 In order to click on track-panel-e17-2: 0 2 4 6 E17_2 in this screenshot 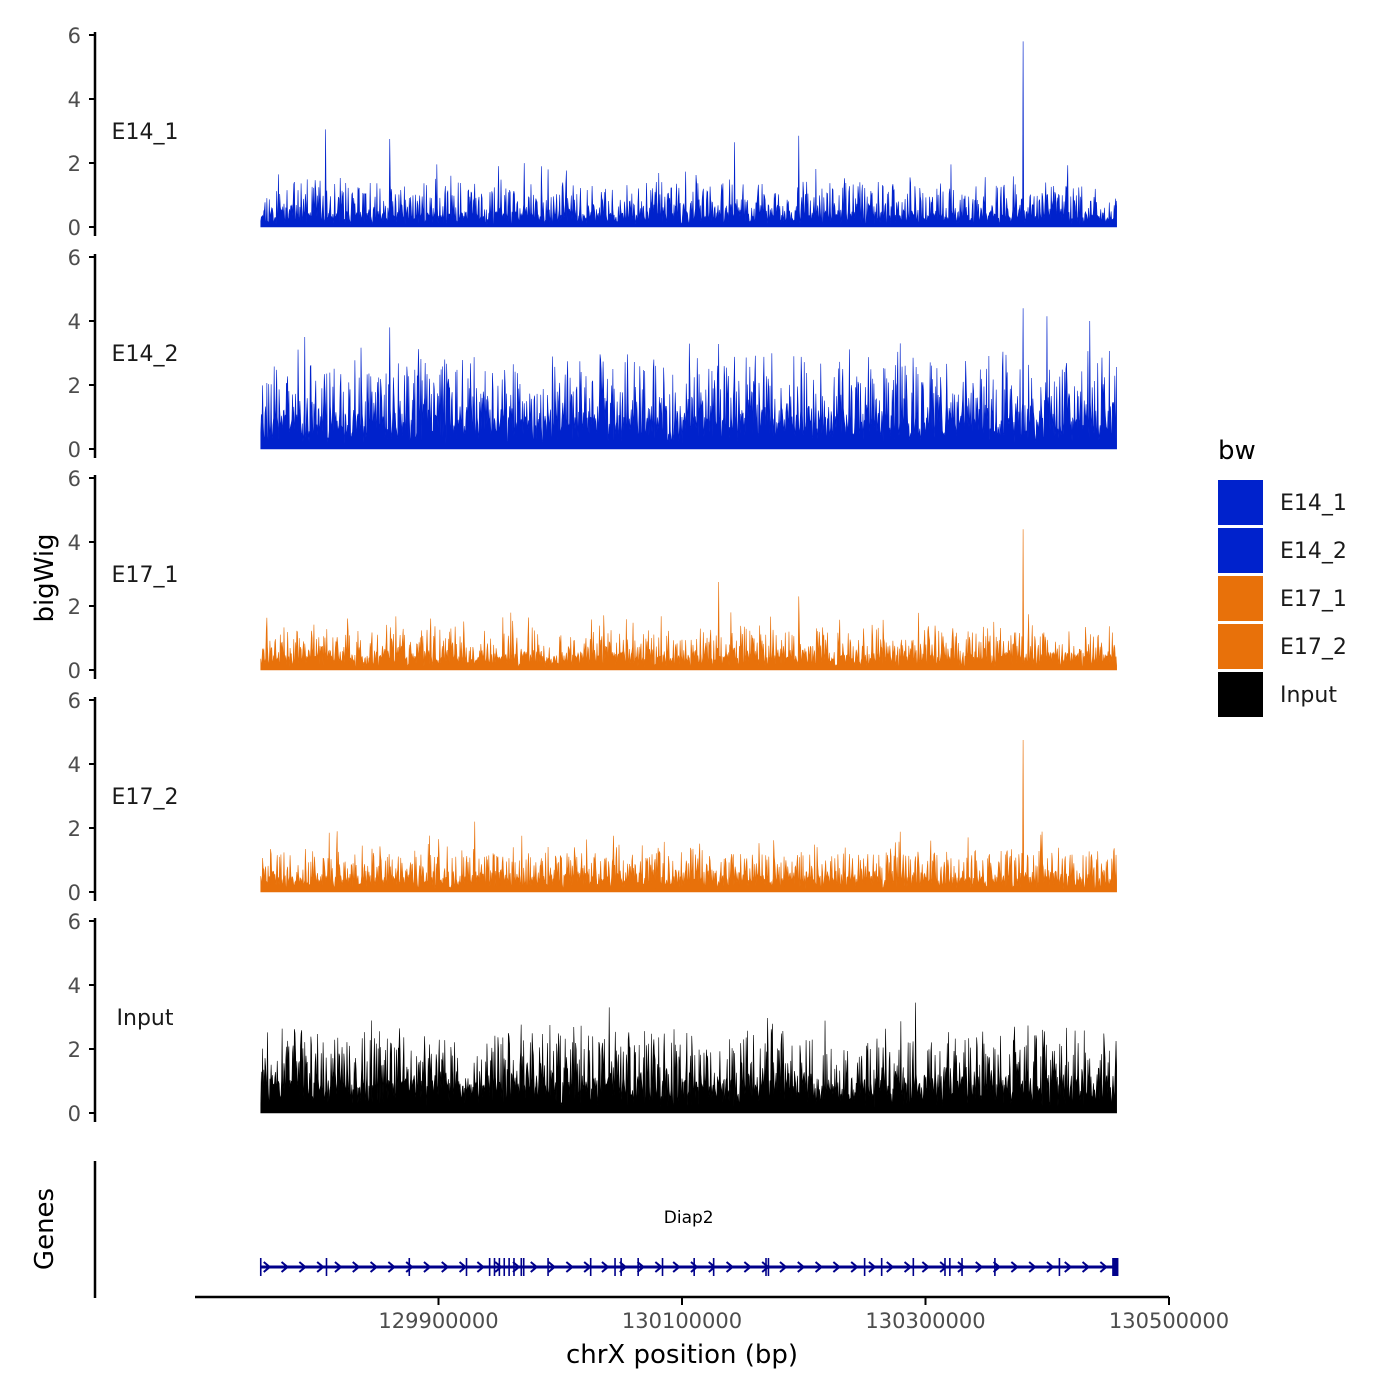, I will do `click(592, 797)`.